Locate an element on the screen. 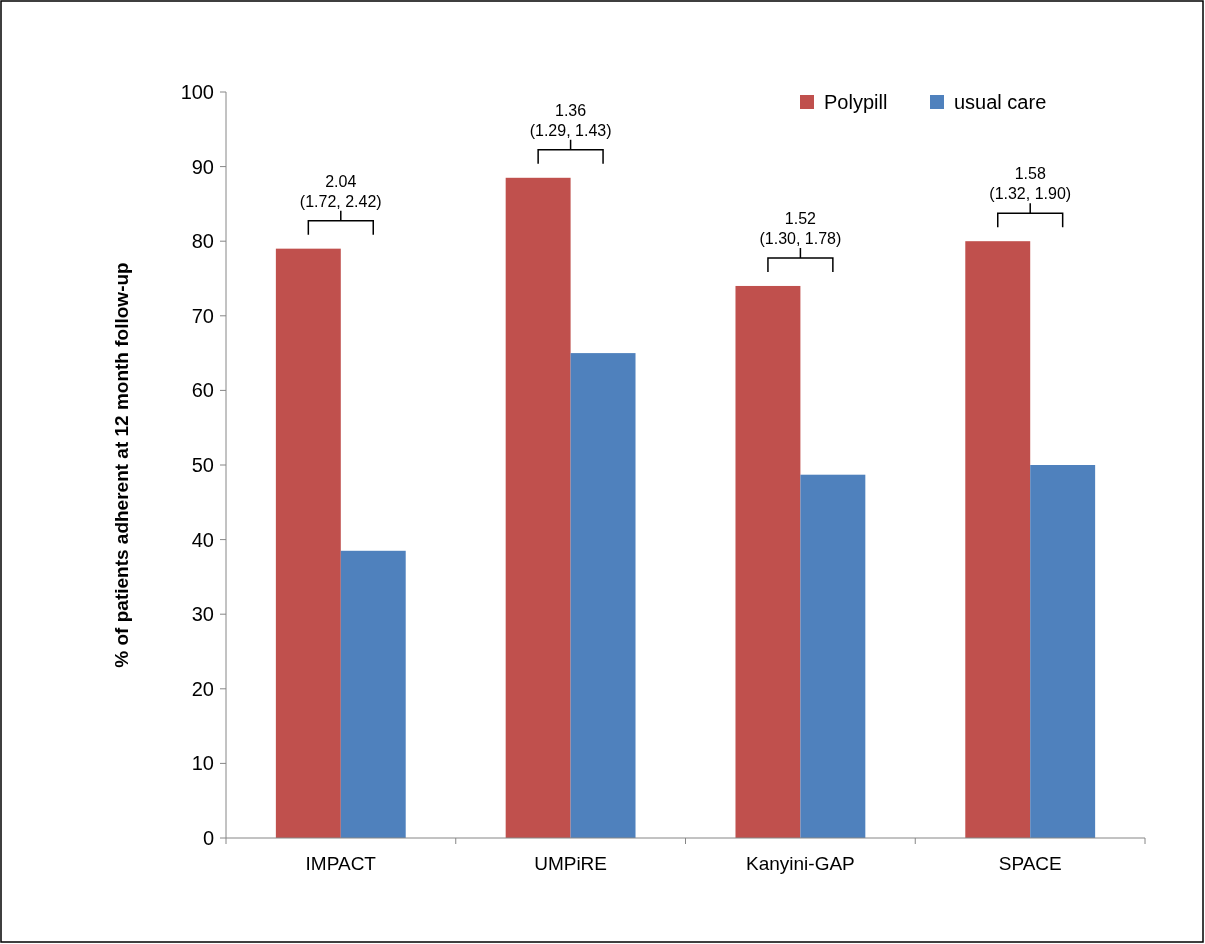  x-tick-label: UMPiRE is located at coordinates (571, 863).